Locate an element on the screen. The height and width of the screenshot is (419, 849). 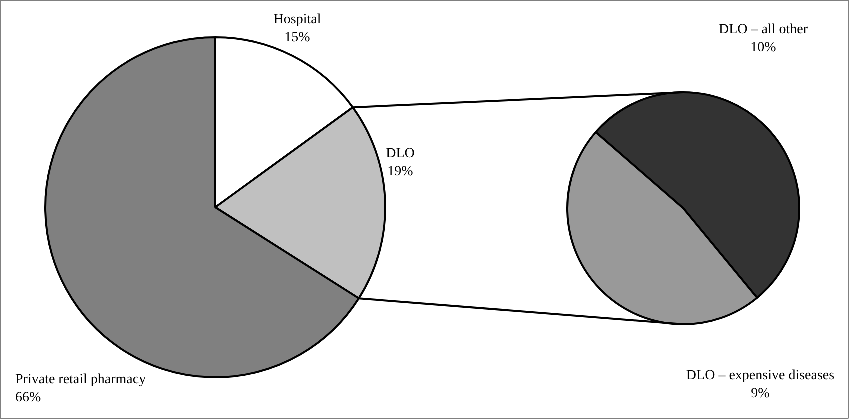
data-label: 10% is located at coordinates (763, 48).